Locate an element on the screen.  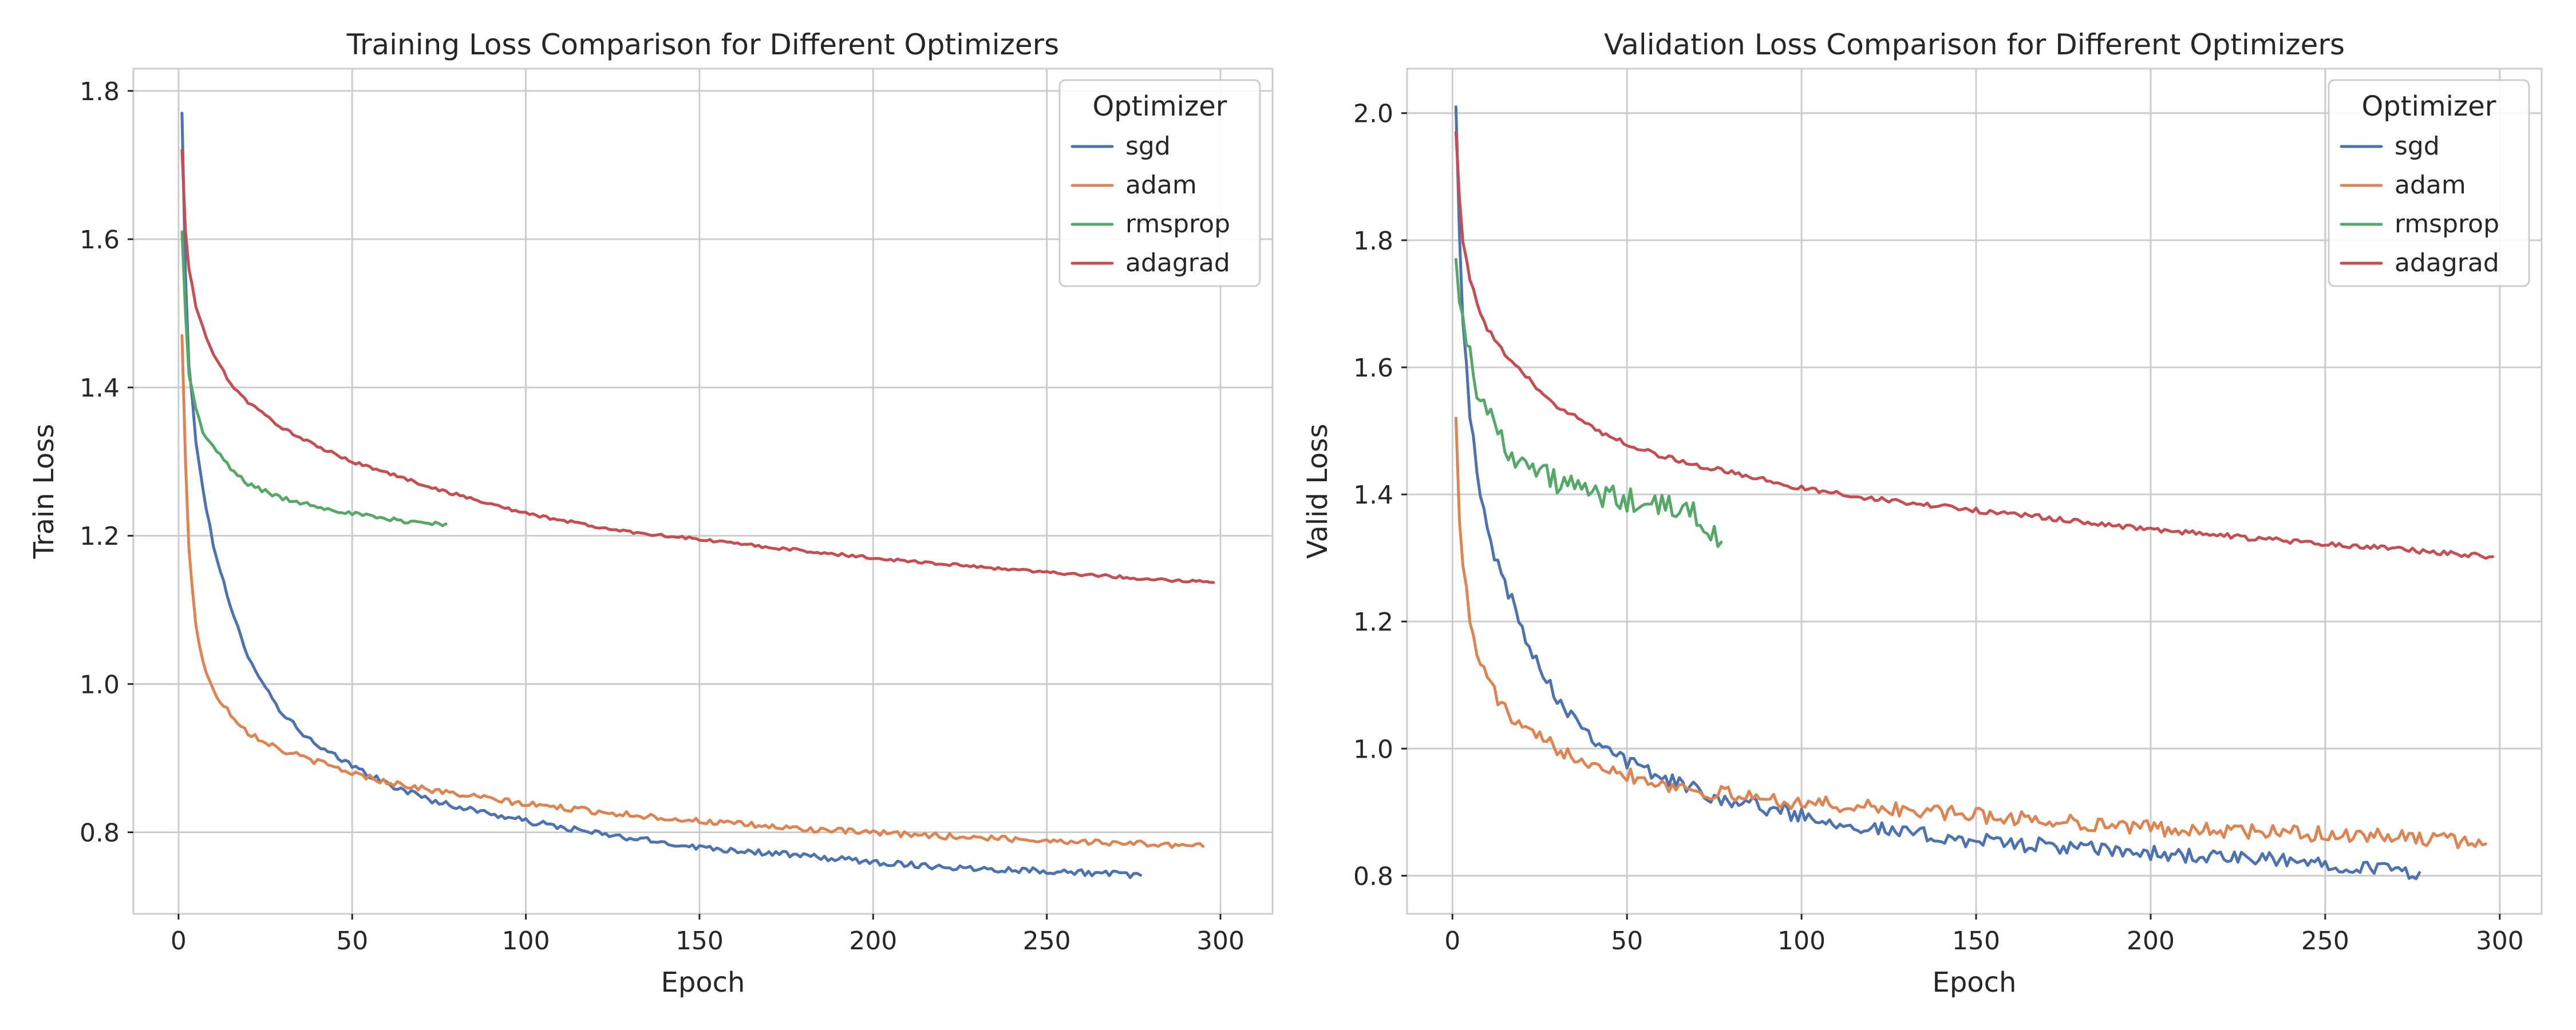
y-tick-label: 2.0 is located at coordinates (1373, 114).